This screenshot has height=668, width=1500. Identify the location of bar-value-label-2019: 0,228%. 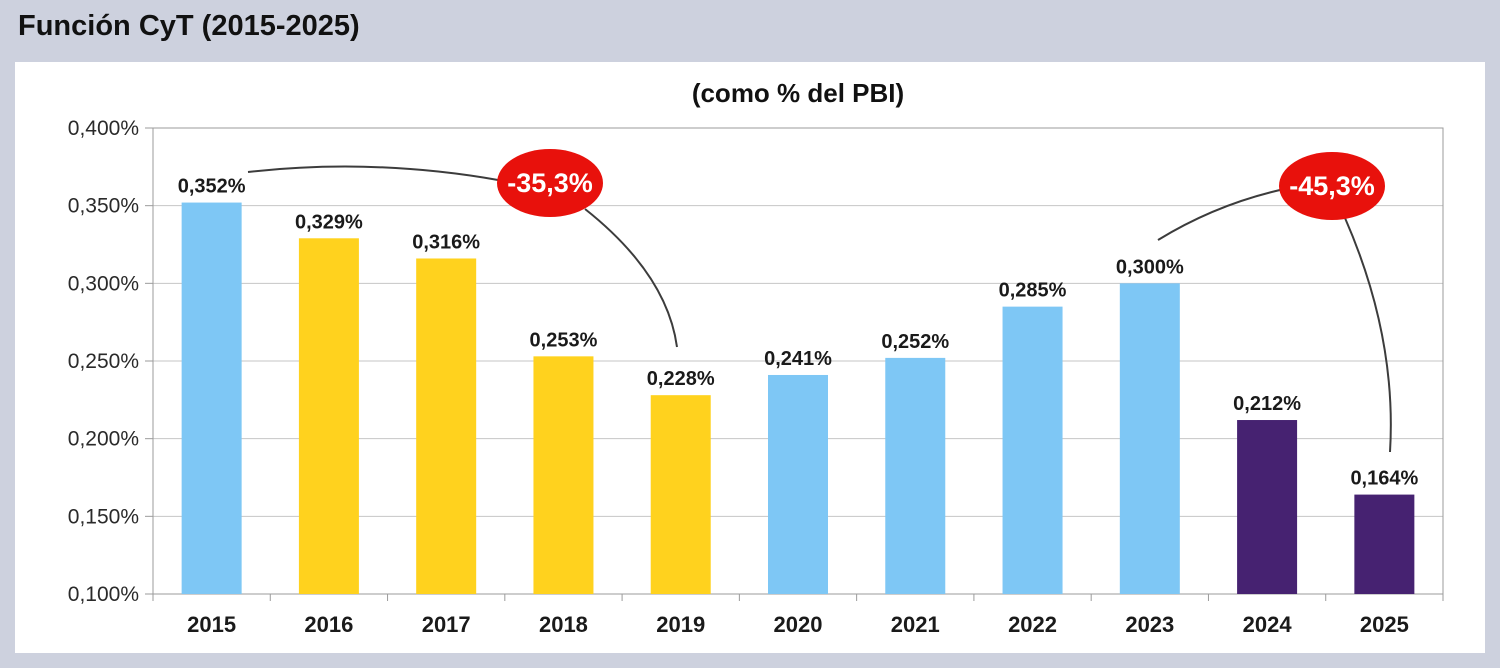
(681, 379).